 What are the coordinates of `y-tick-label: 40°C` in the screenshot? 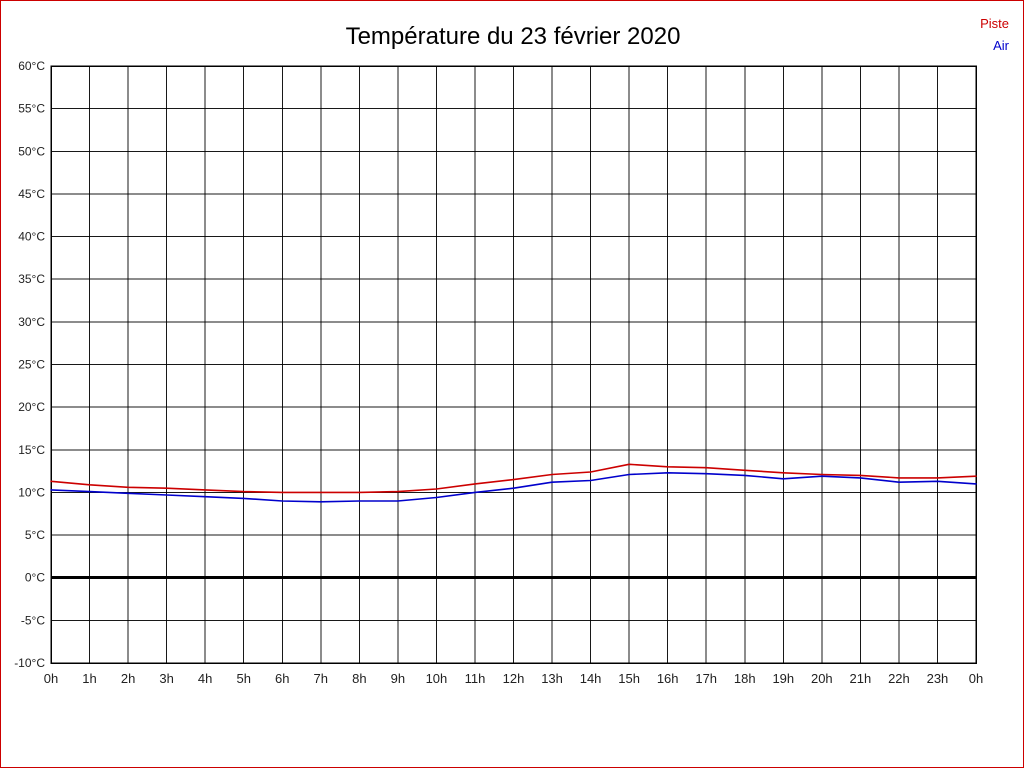 It's located at (31, 237).